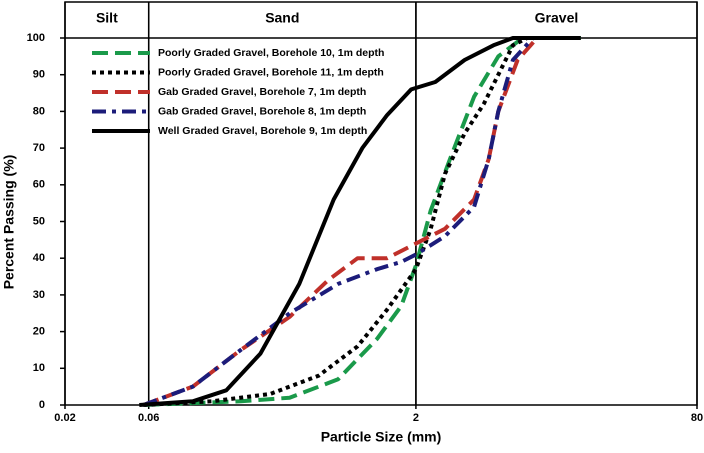  What do you see at coordinates (557, 18) in the screenshot?
I see `zone-label: Gravel` at bounding box center [557, 18].